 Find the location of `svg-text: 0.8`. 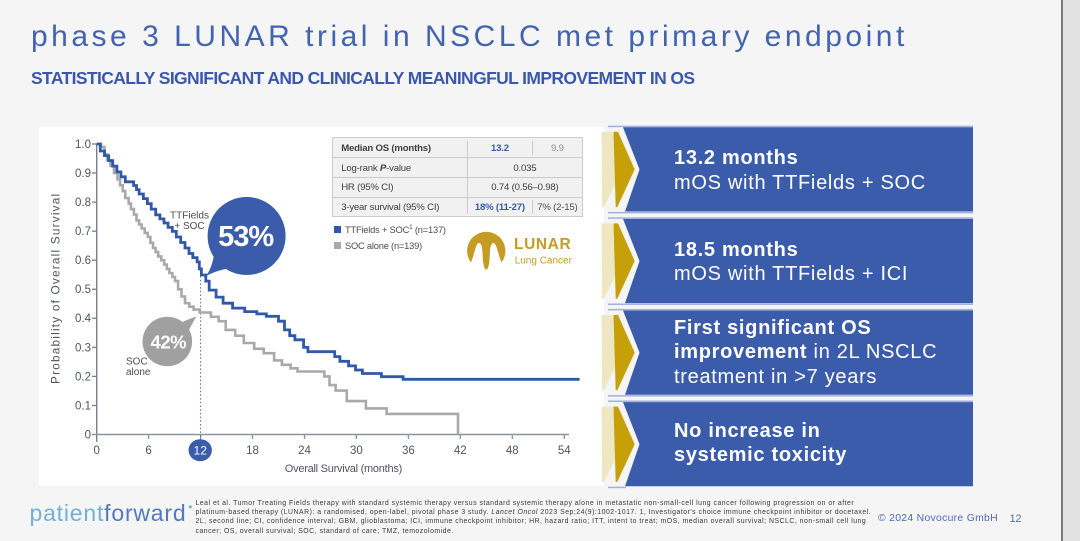

svg-text: 0.8 is located at coordinates (83, 203).